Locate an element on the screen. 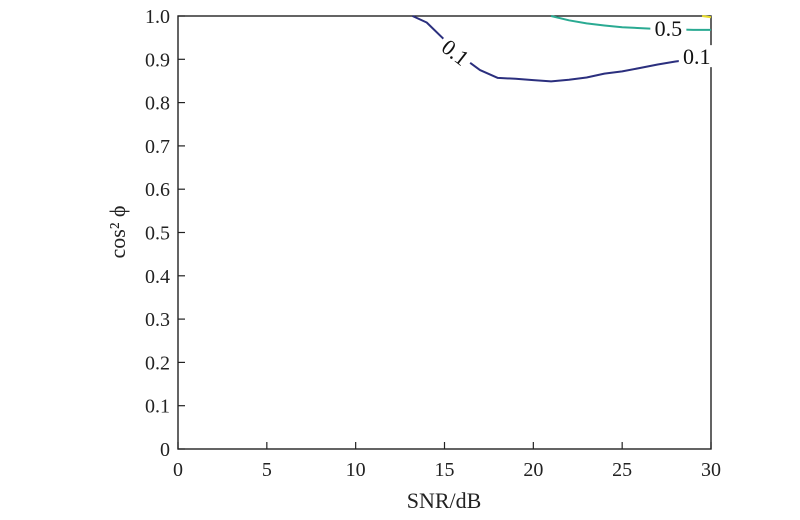  y-tick-label: 1.0 is located at coordinates (157, 17).